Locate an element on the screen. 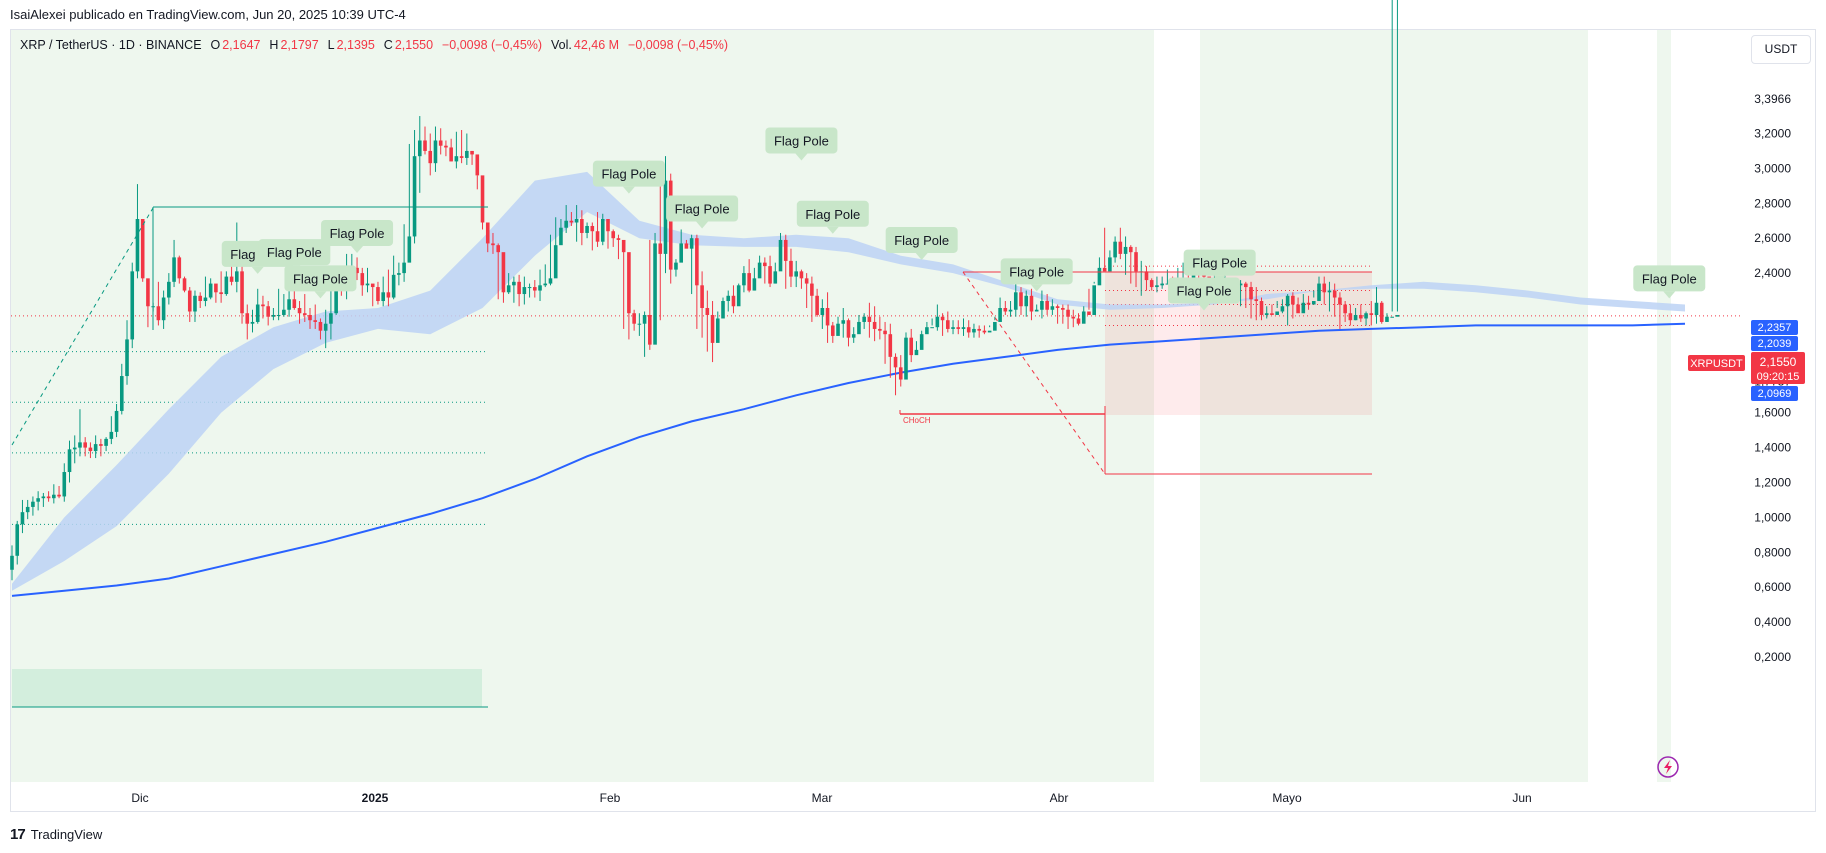 This screenshot has height=853, width=1826. brand-name: TradingView is located at coordinates (66, 834).